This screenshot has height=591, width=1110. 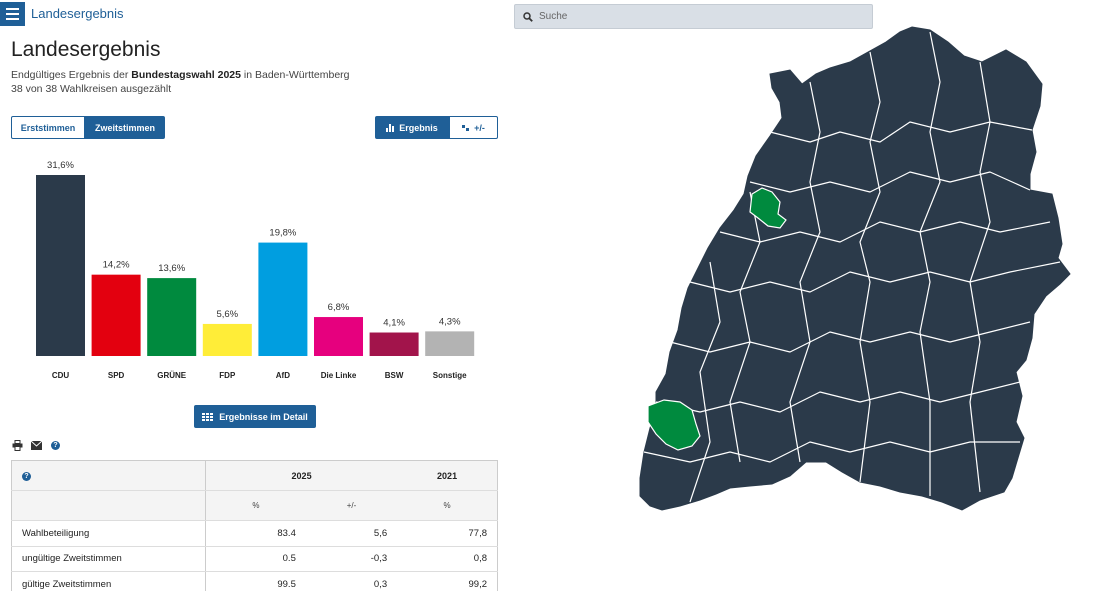 I want to click on bar-sonstige, so click(x=450, y=343).